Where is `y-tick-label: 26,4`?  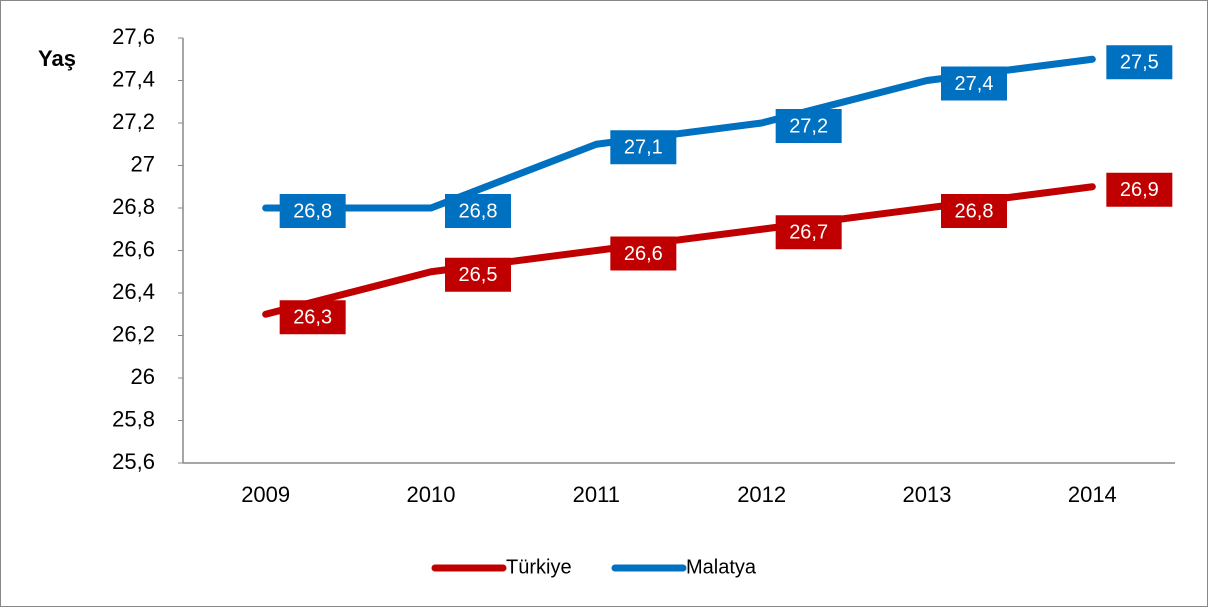
y-tick-label: 26,4 is located at coordinates (133, 291).